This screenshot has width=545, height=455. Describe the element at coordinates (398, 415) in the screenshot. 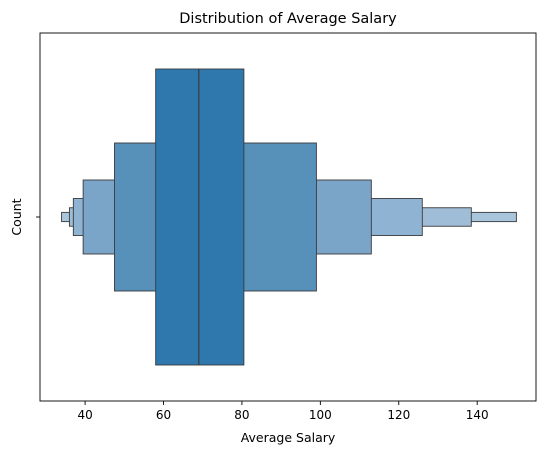

I see `x-tick-label: 120` at that location.